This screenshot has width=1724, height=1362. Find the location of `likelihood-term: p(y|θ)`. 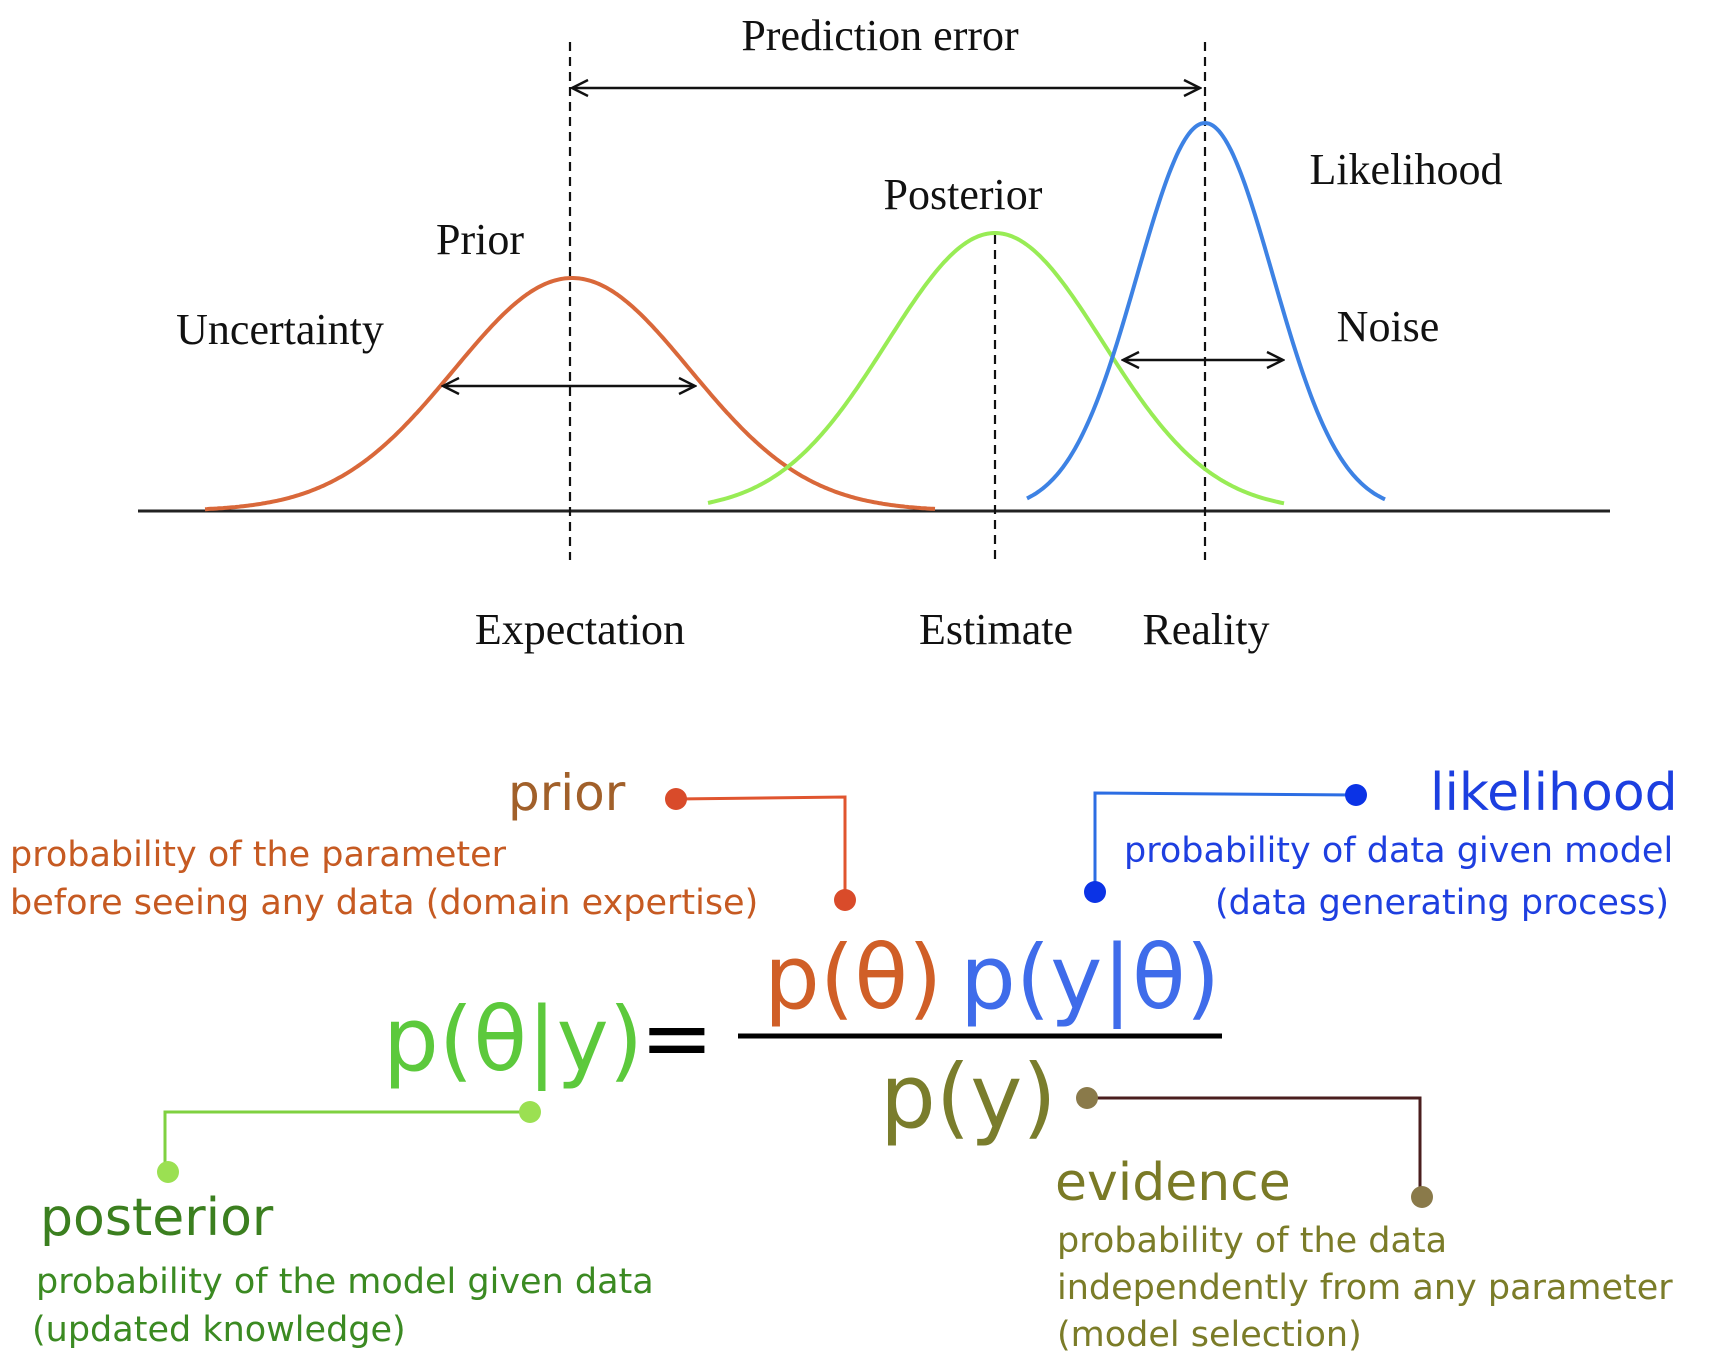

likelihood-term: p(y|θ) is located at coordinates (1090, 978).